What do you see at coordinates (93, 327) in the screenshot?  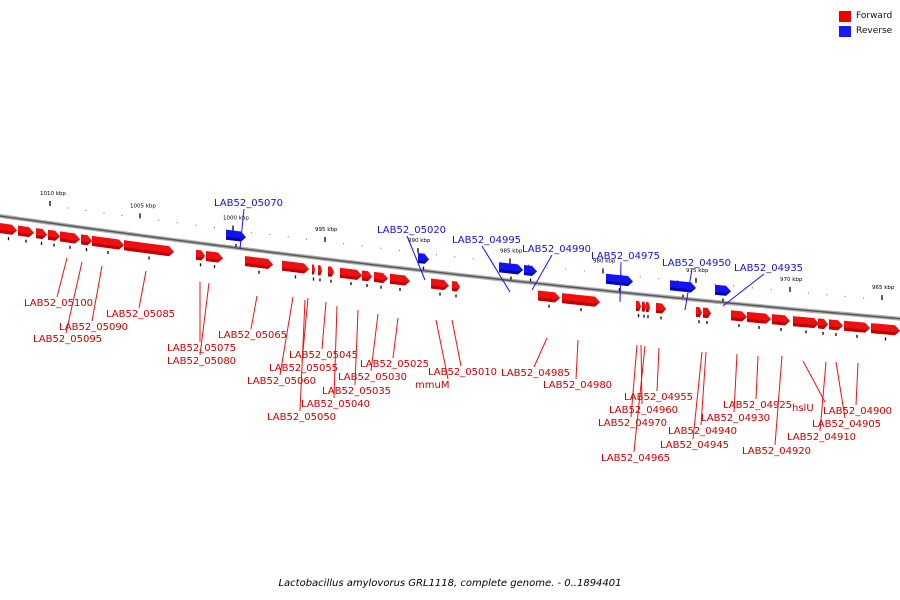 I see `forward-gene-label: LAB52_05090` at bounding box center [93, 327].